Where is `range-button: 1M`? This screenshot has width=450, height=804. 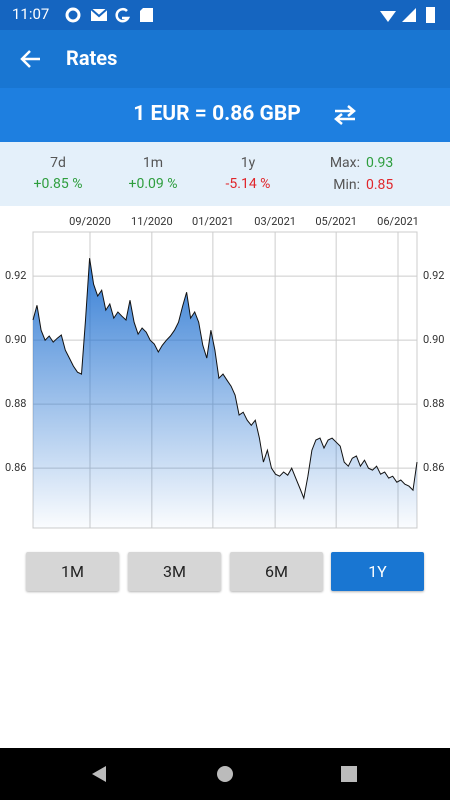
range-button: 1M is located at coordinates (72, 571).